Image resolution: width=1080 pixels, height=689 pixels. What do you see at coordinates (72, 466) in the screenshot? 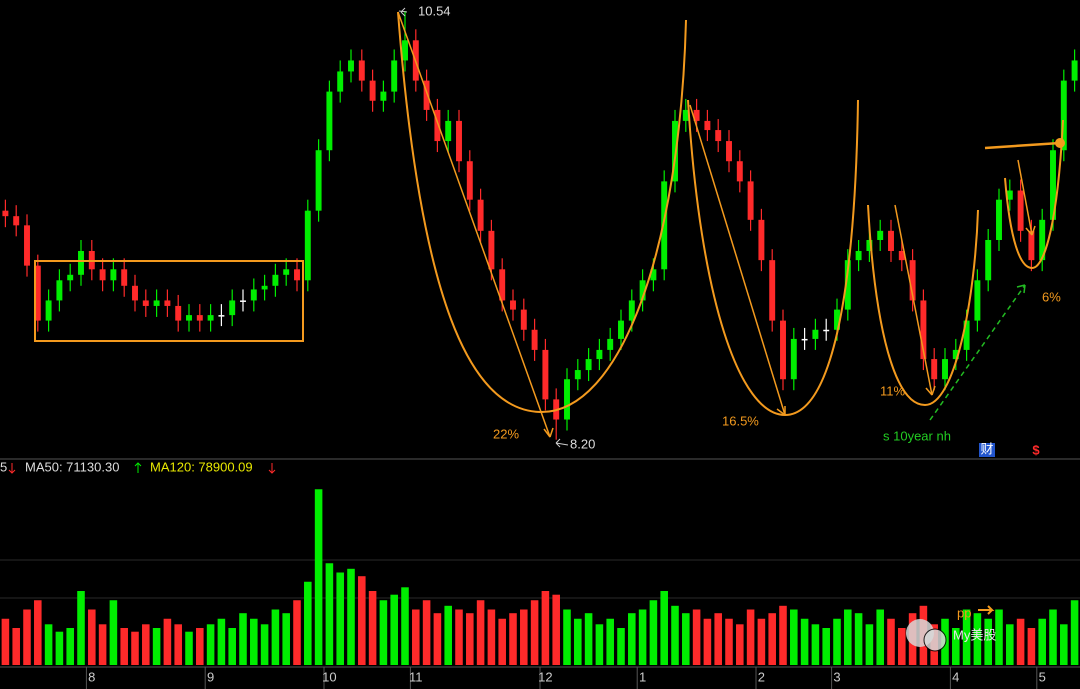
I see `indicator-legend: MA50: 71130.30` at bounding box center [72, 466].